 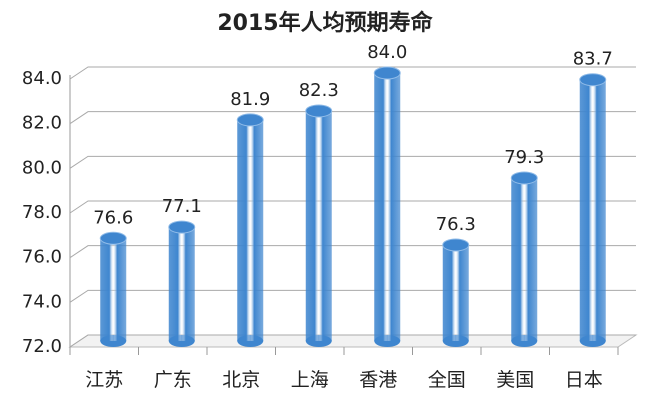 I want to click on value-label: 83.7, so click(x=593, y=59).